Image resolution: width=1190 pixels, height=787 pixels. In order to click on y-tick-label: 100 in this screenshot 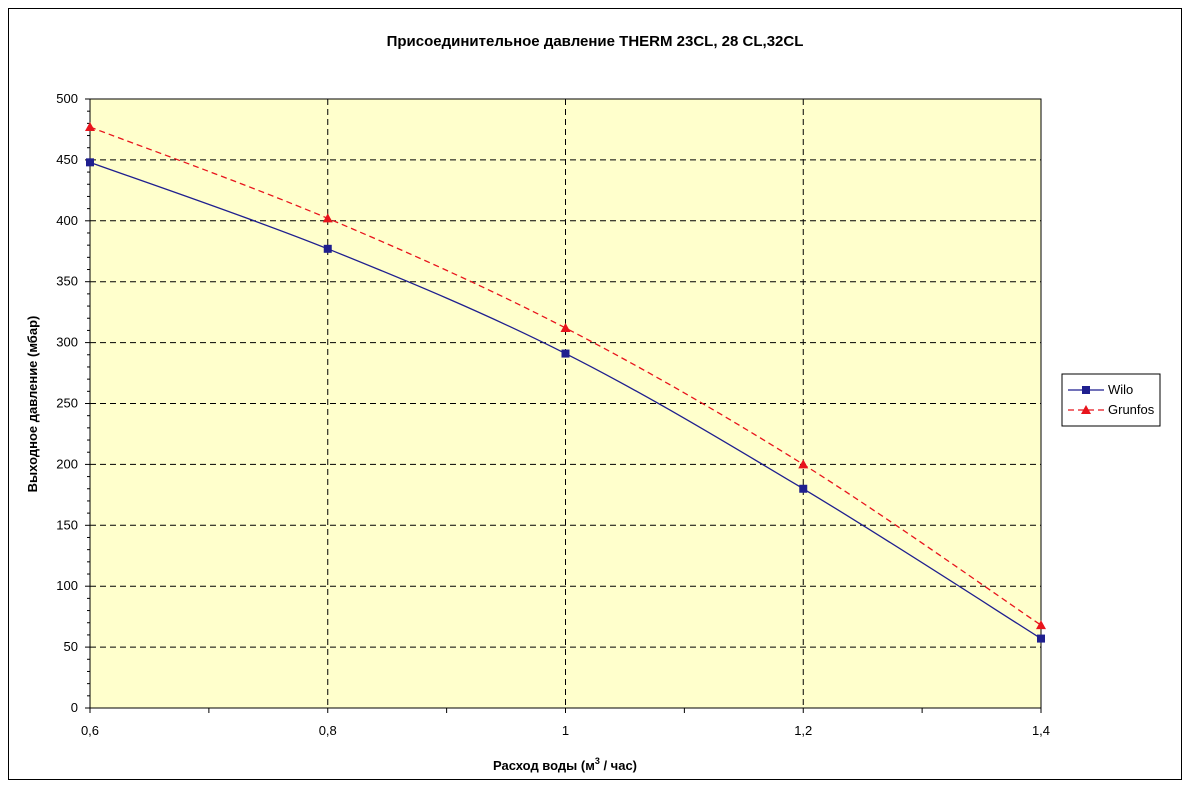, I will do `click(67, 585)`.